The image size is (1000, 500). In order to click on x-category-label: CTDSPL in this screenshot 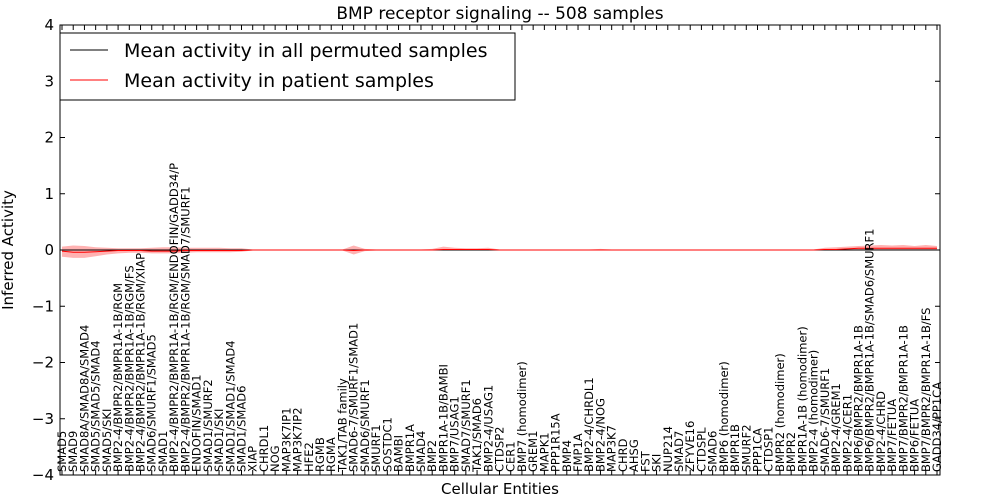, I will do `click(701, 449)`.